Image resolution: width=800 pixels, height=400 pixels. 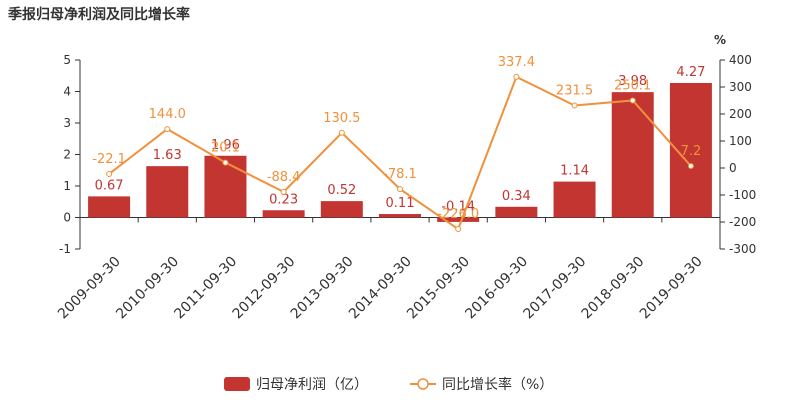 What do you see at coordinates (458, 207) in the screenshot?
I see `bar-data-label: -0.14` at bounding box center [458, 207].